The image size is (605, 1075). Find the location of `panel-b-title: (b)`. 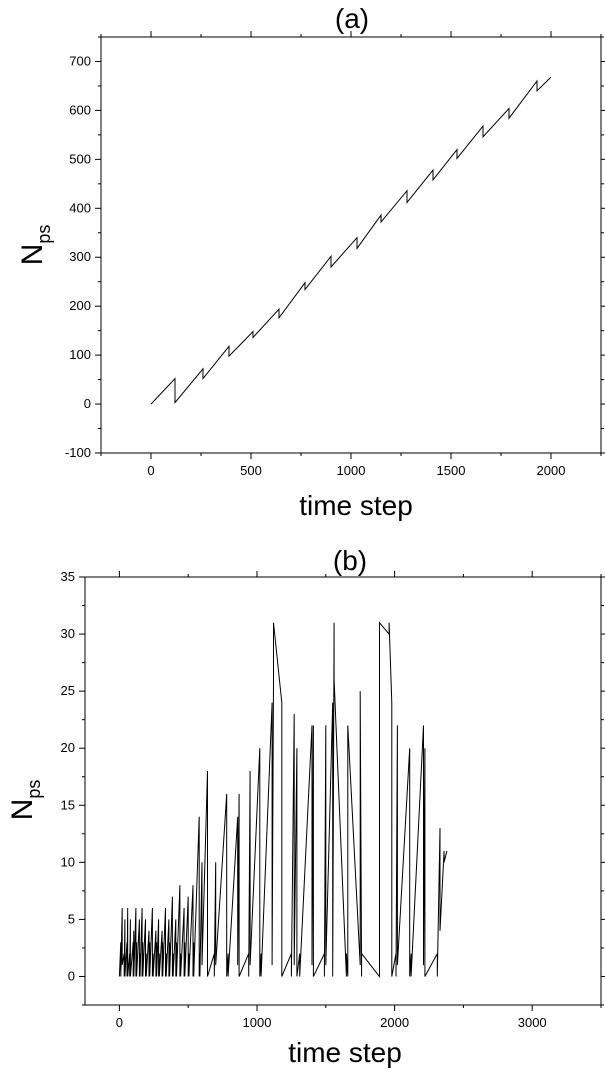

panel-b-title: (b) is located at coordinates (350, 560).